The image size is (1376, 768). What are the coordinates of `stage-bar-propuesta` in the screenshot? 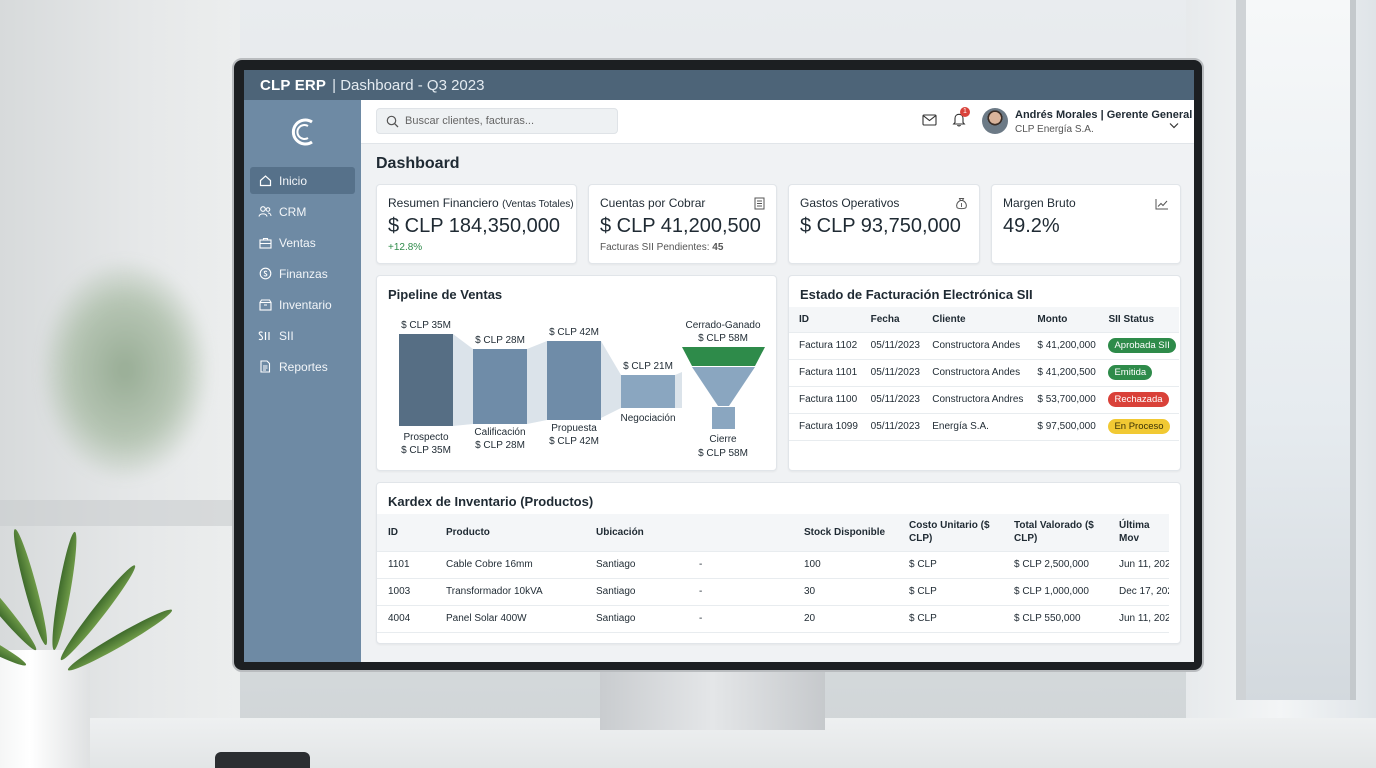 It's located at (574, 380).